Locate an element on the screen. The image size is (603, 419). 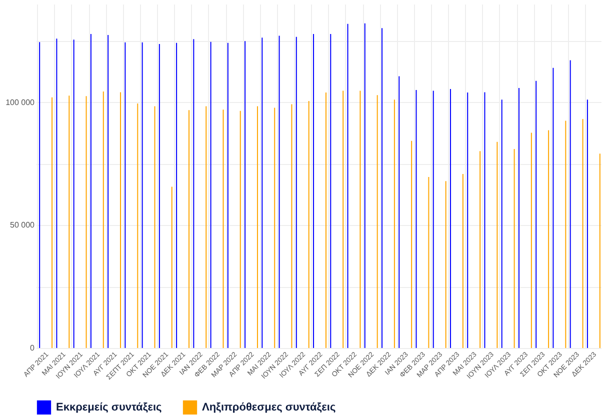
y-tick-label: 0 is located at coordinates (33, 348).